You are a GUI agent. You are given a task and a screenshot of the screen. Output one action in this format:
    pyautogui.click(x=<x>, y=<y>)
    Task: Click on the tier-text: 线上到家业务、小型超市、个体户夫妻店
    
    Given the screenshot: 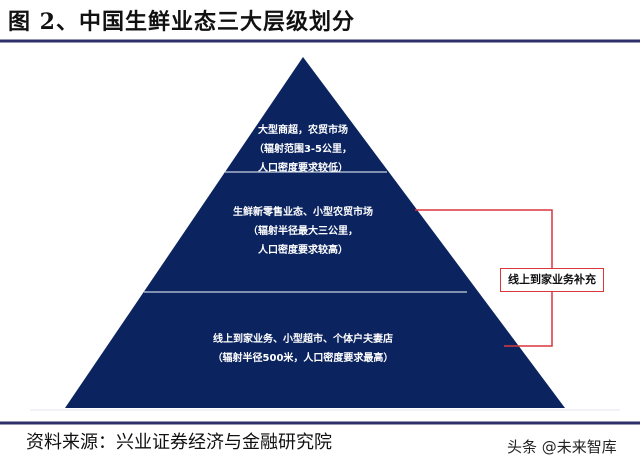 What is the action you would take?
    pyautogui.click(x=303, y=339)
    